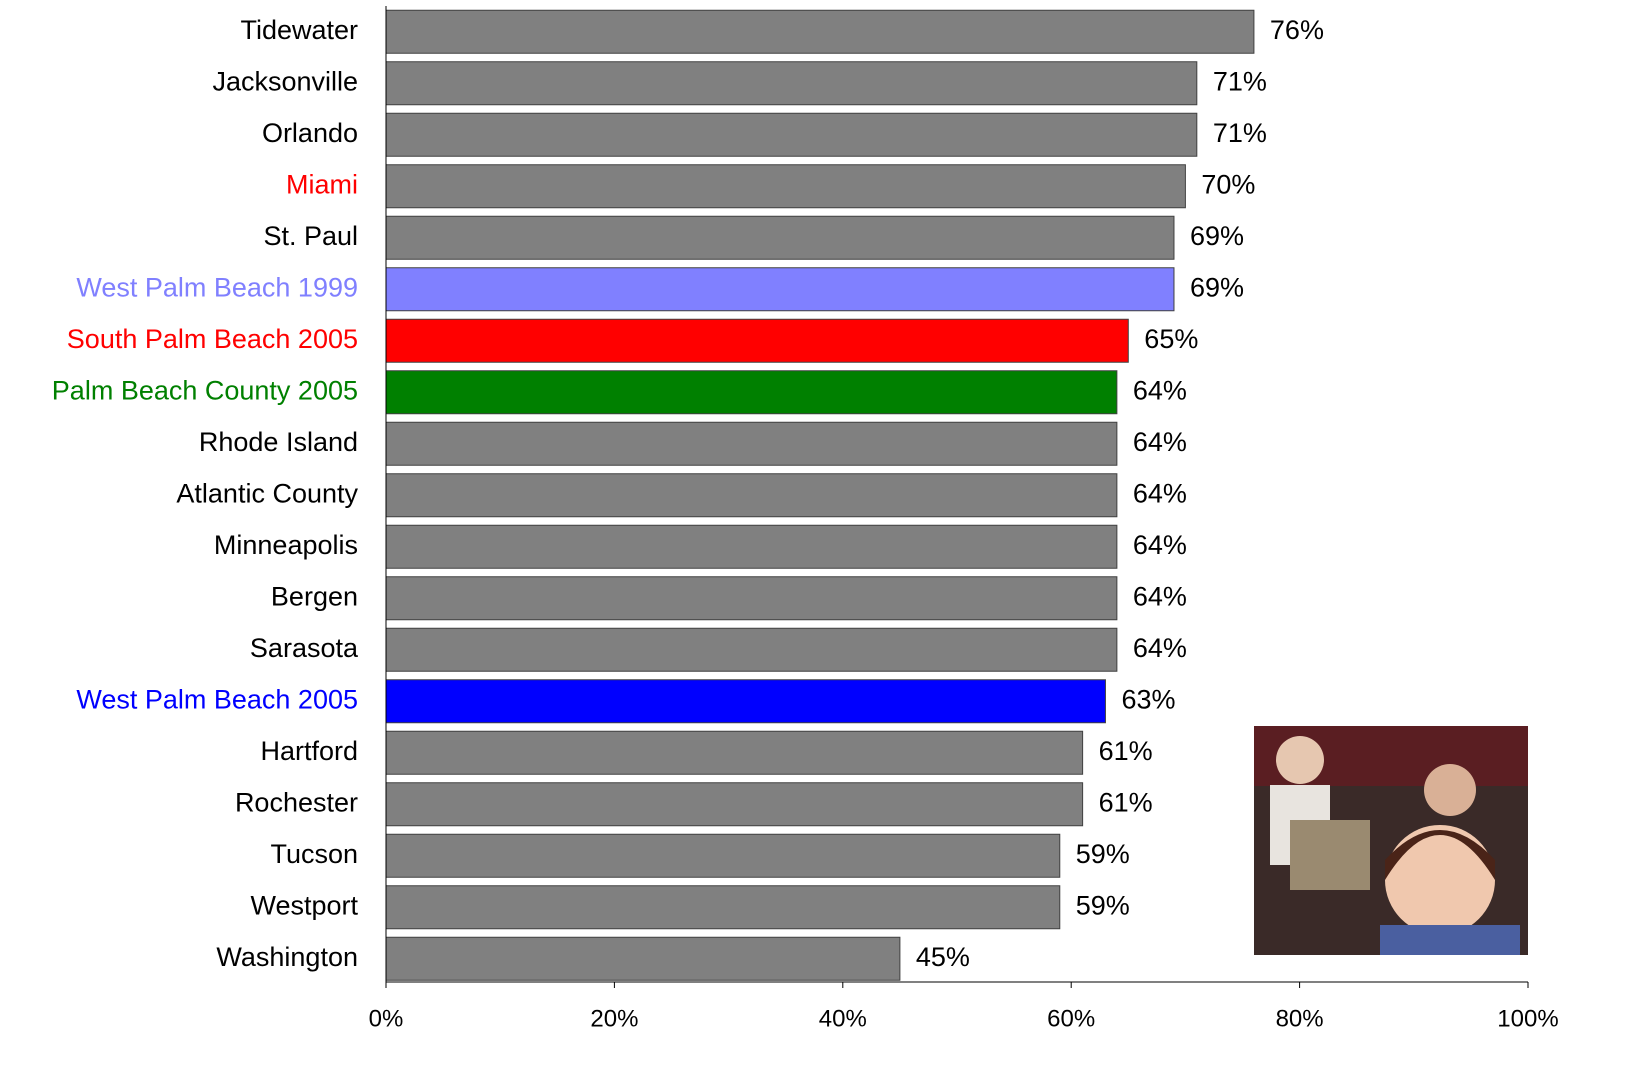 This screenshot has height=1079, width=1648. What do you see at coordinates (217, 287) in the screenshot?
I see `category-label: West Palm Beach 1999` at bounding box center [217, 287].